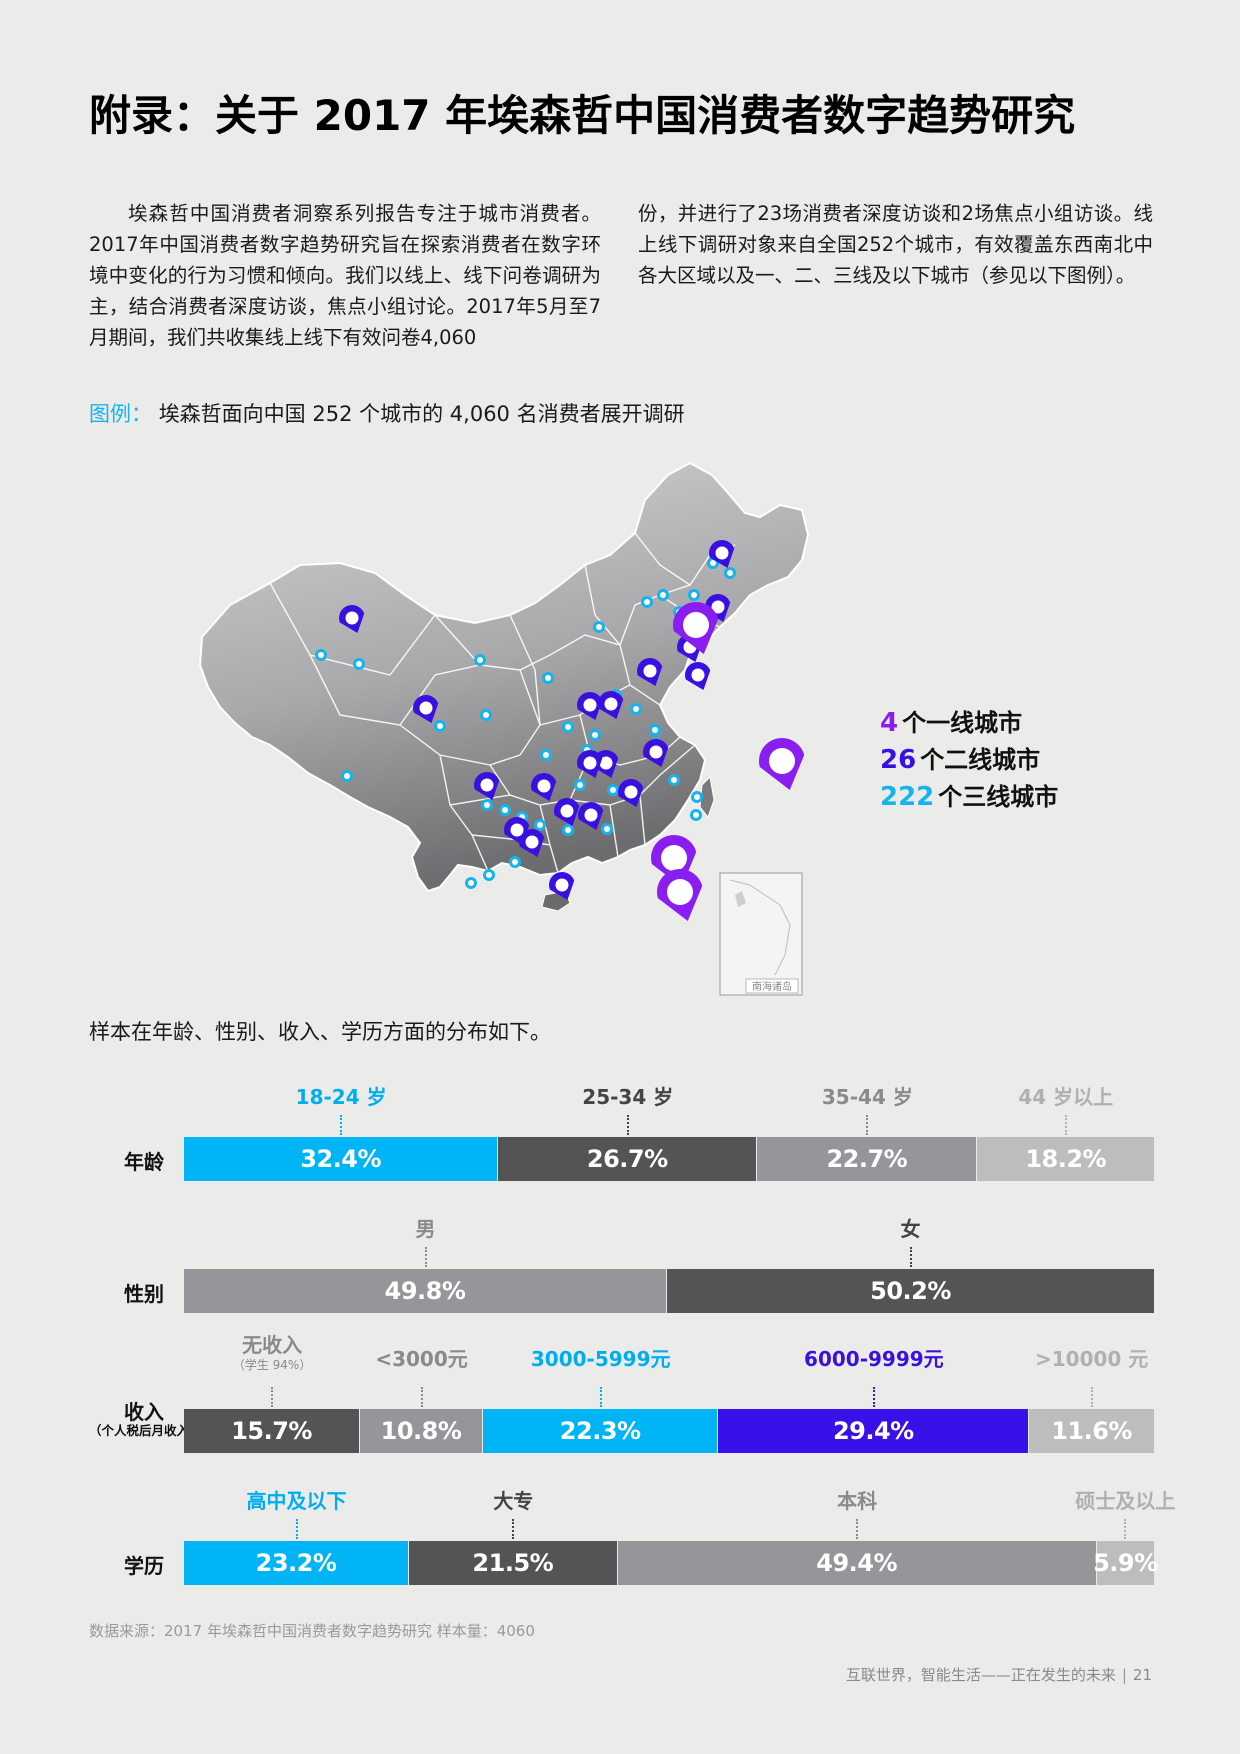  I want to click on footer-text: 互联世界，智能生活——正在发生的未来, so click(980, 1675).